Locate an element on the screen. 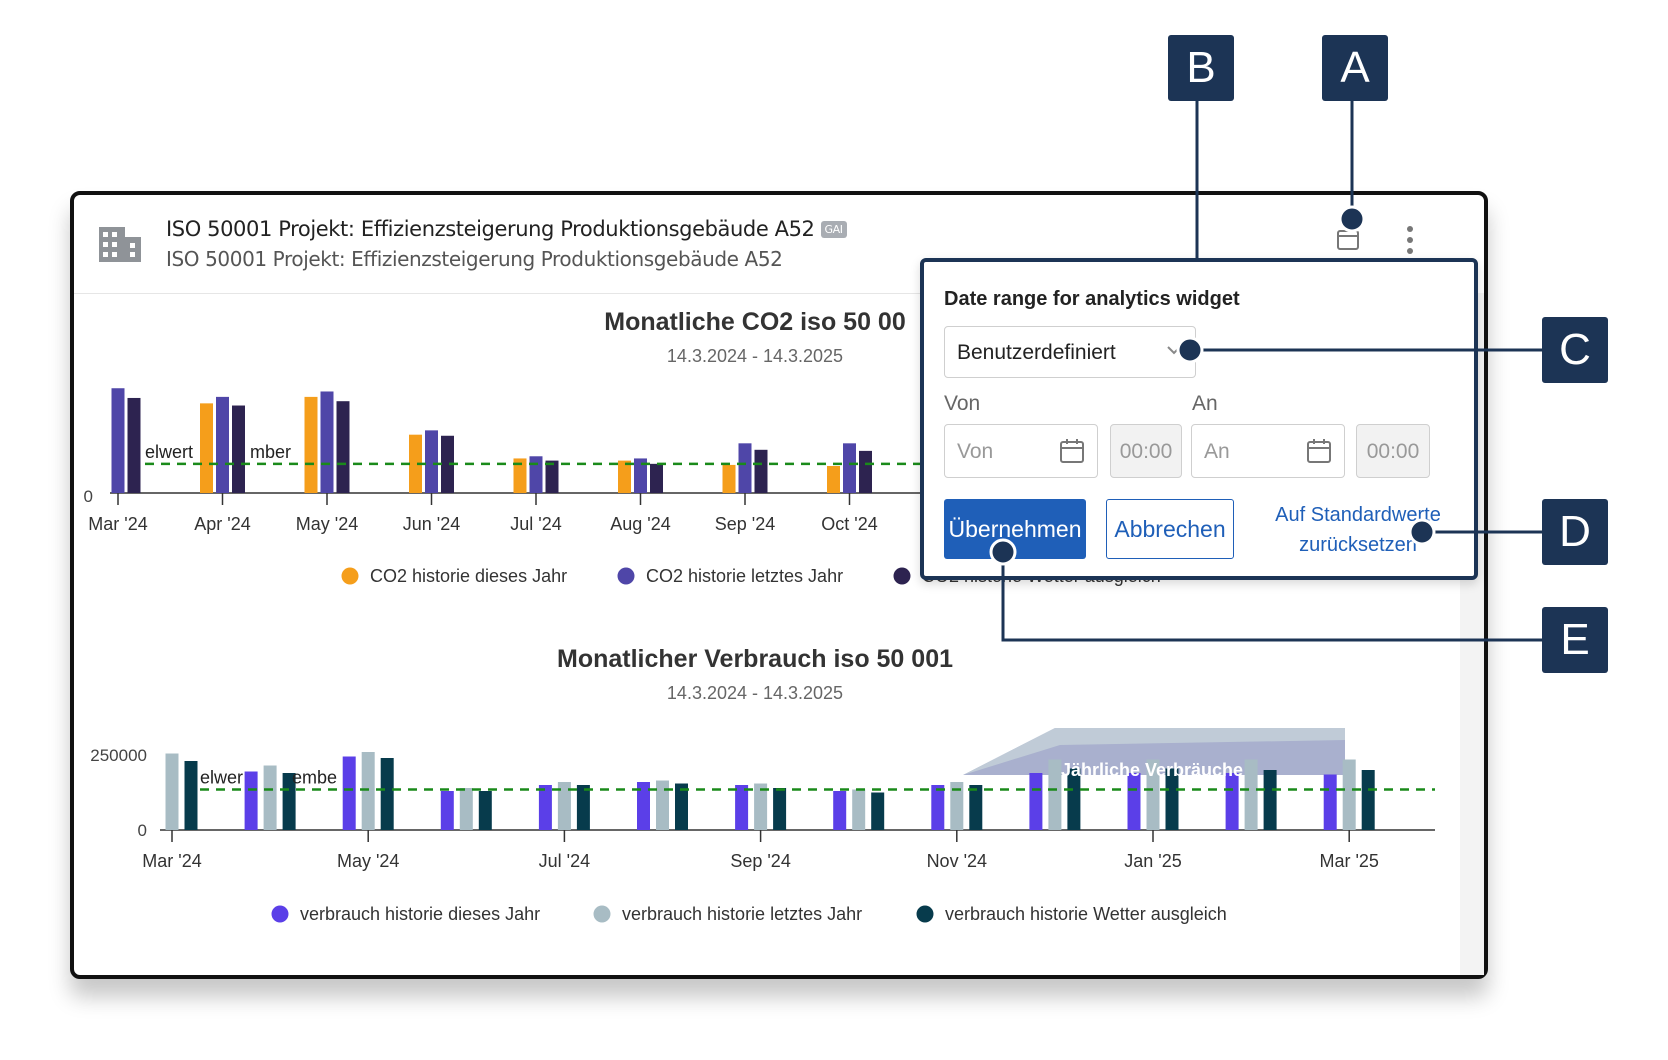 The image size is (1668, 1060). co2-chart-subtitle: 14.3.2024 - 14.3.2025 is located at coordinates (755, 356).